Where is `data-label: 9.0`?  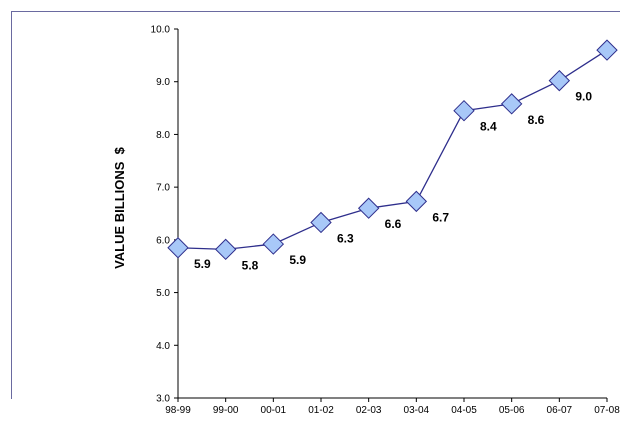
data-label: 9.0 is located at coordinates (583, 97).